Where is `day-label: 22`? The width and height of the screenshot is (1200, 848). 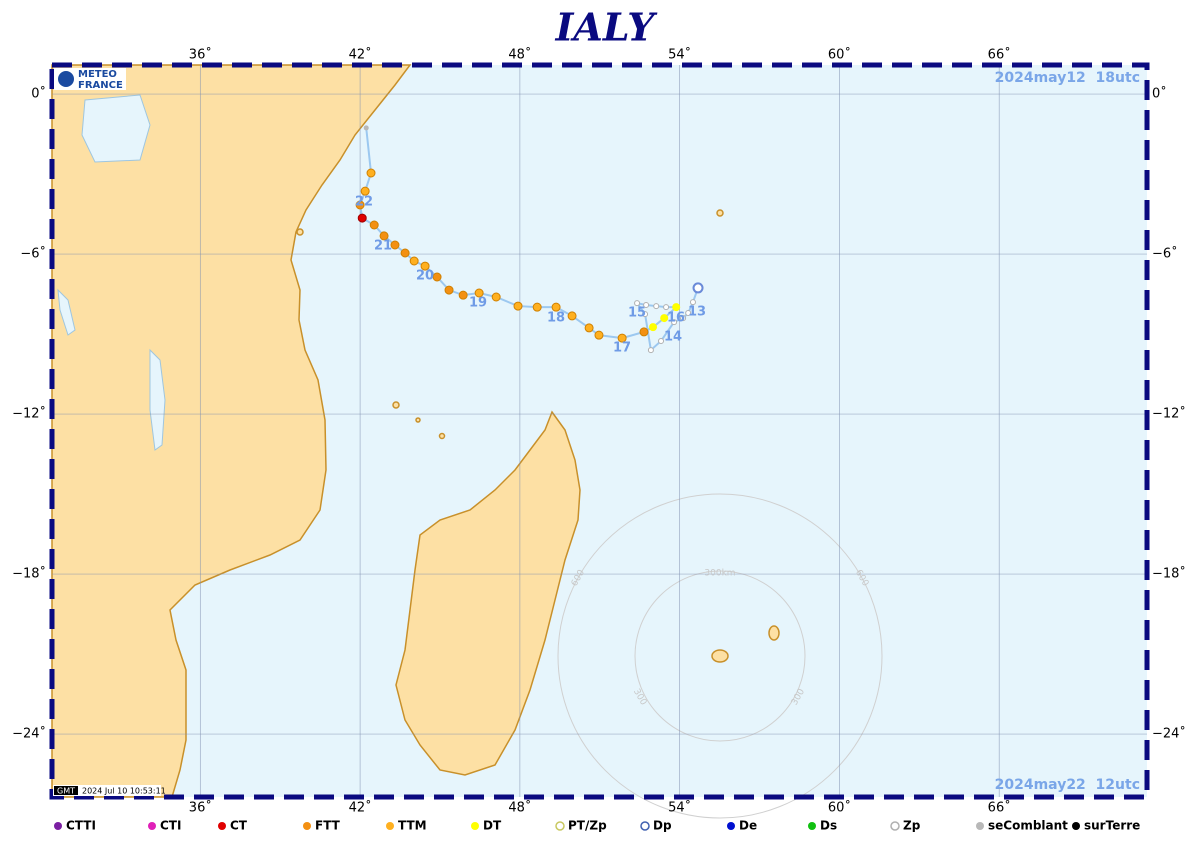
day-label: 22 is located at coordinates (364, 202).